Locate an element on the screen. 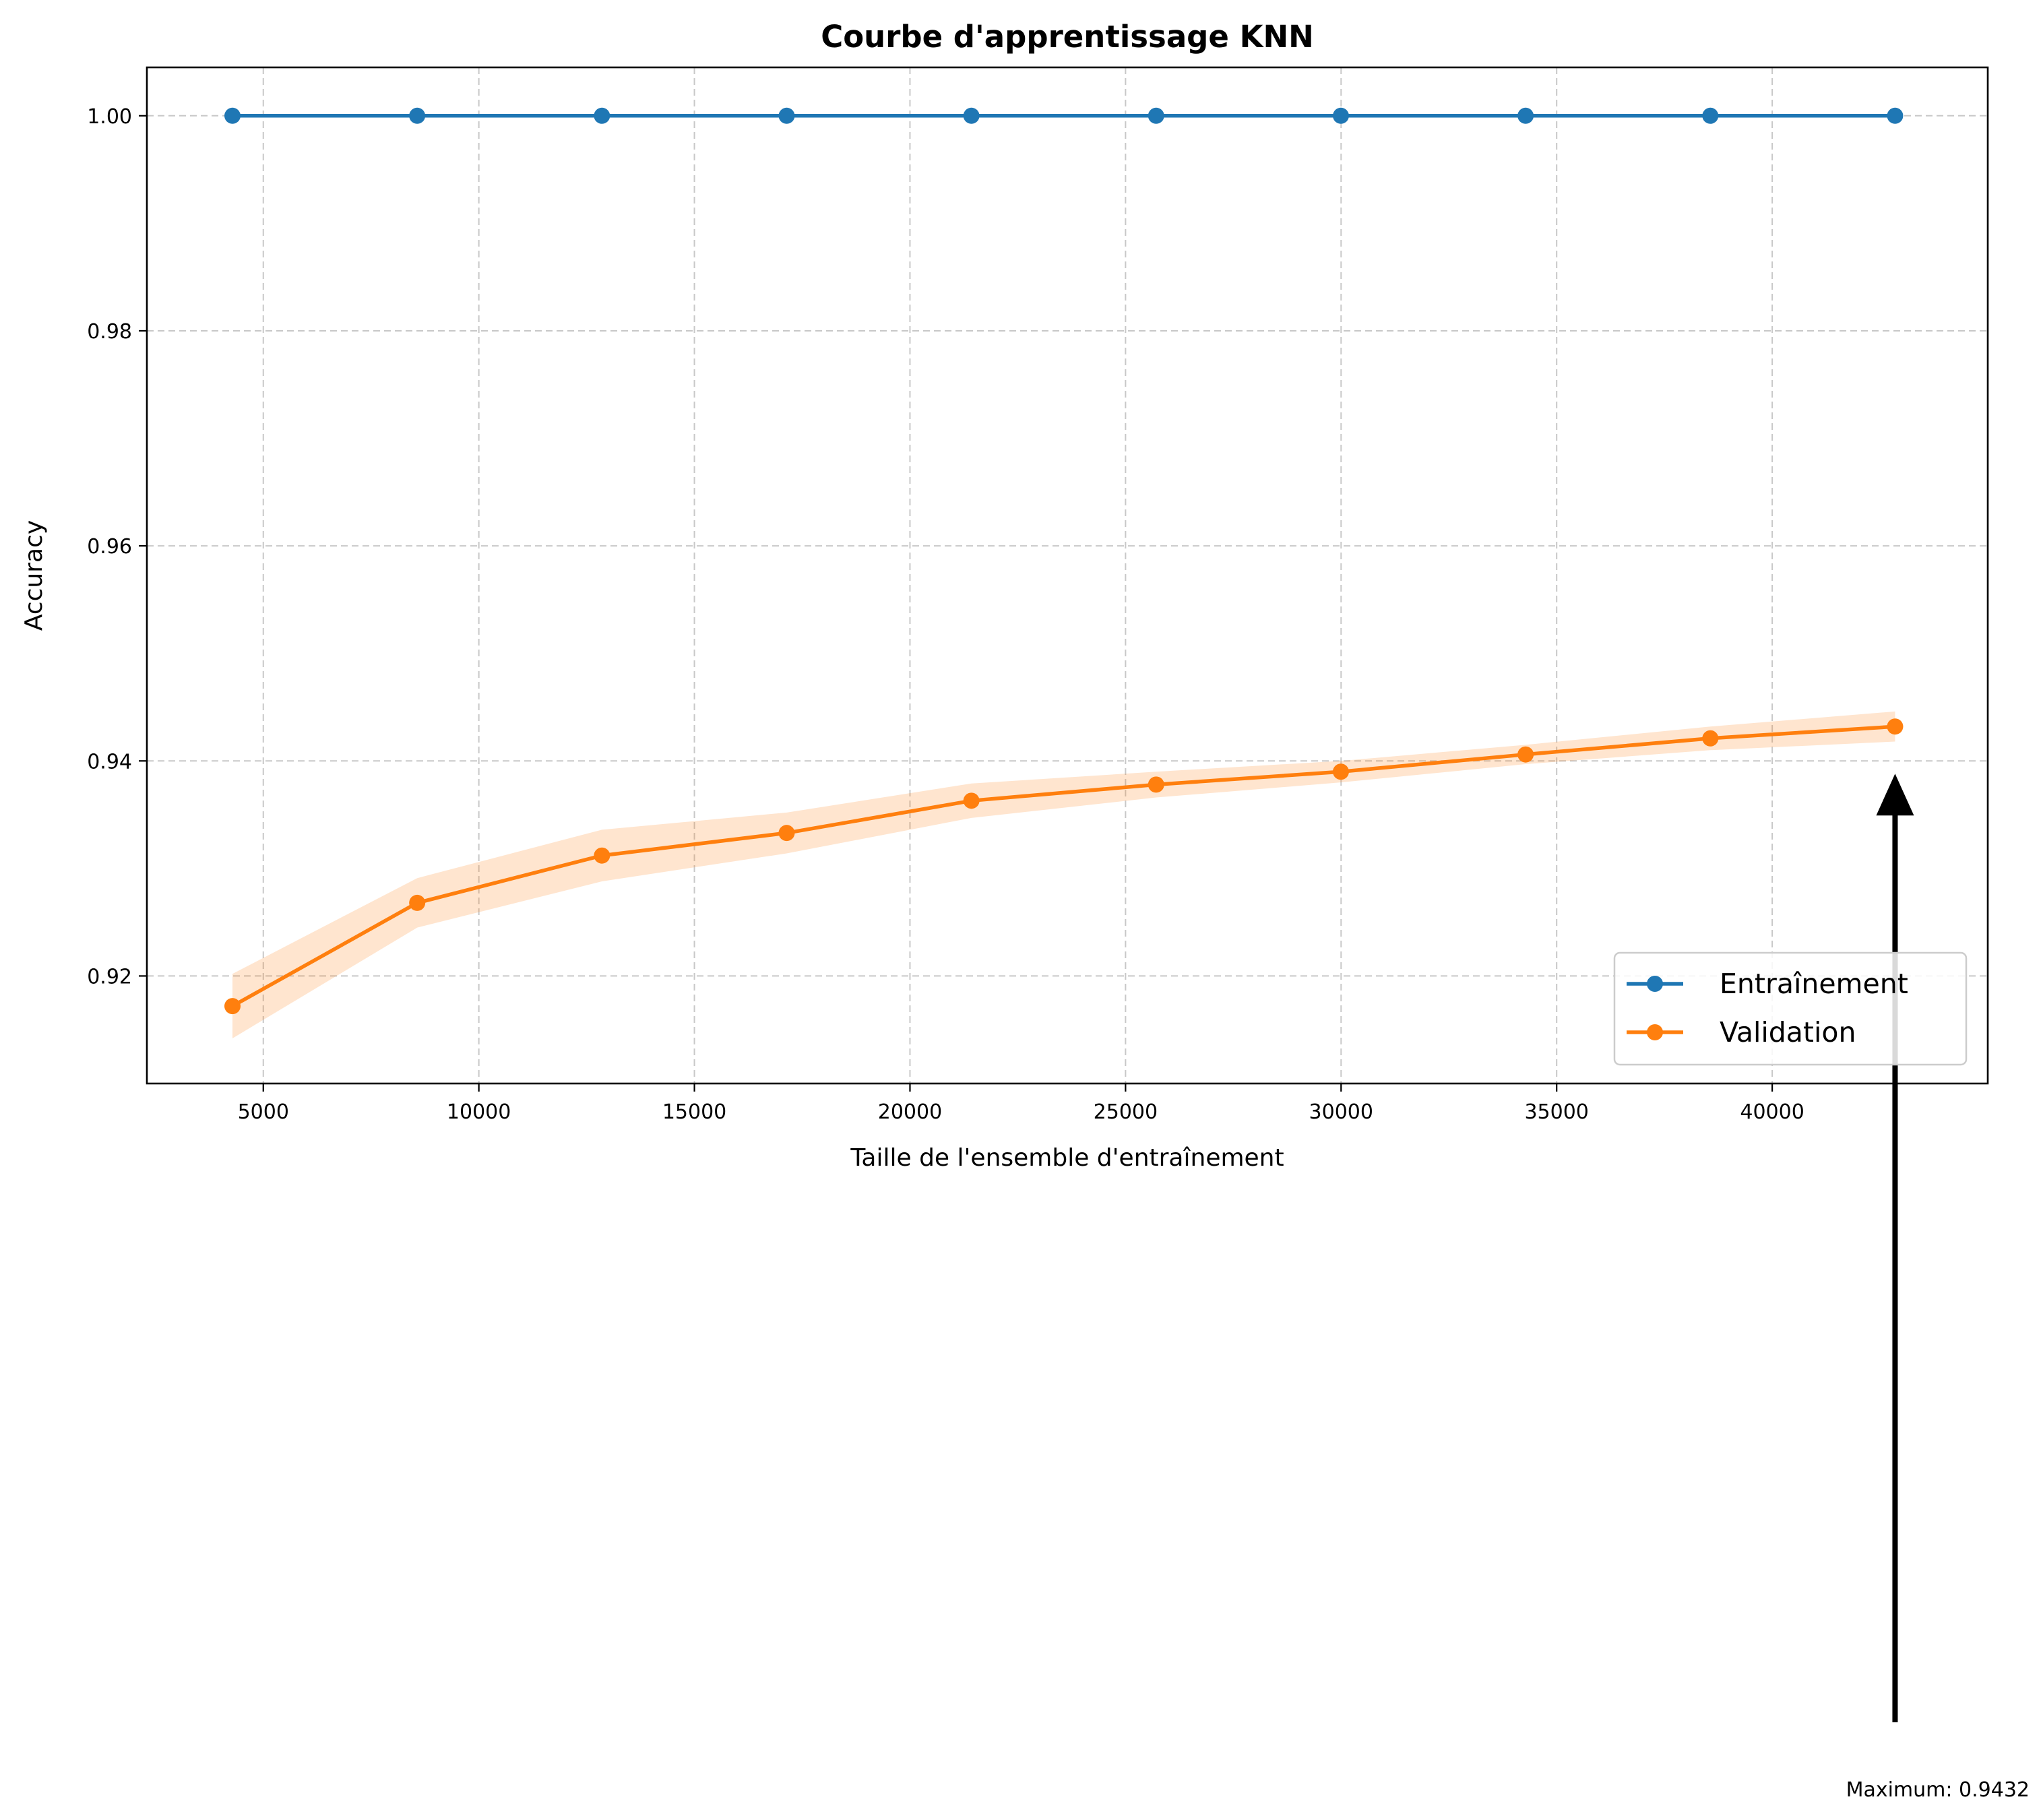 The height and width of the screenshot is (1820, 2041). validation-confidence-band is located at coordinates (1063, 874).